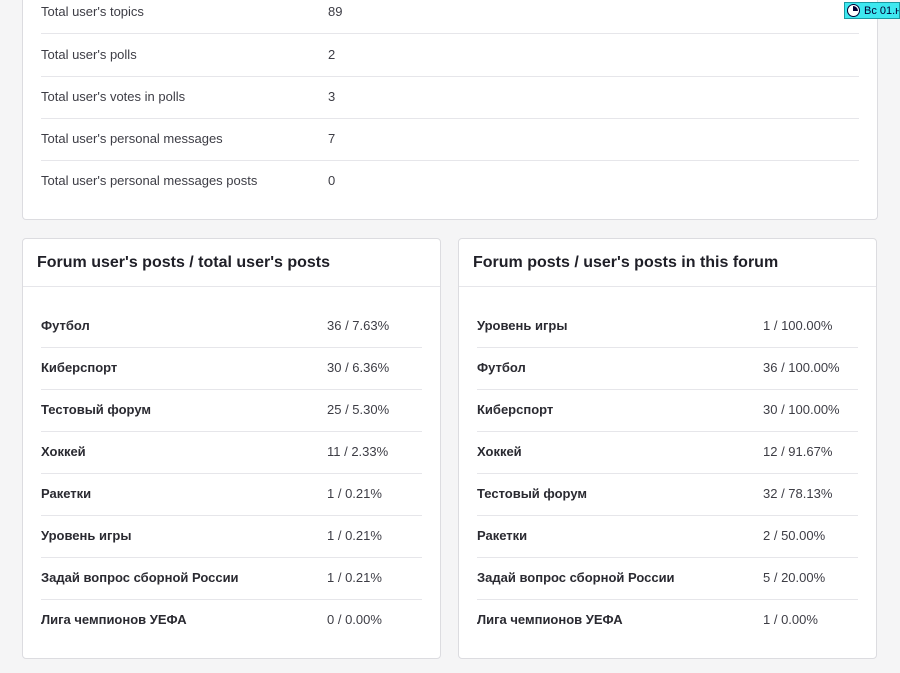 This screenshot has width=900, height=673. I want to click on table-row: Футбол 36 / 7.63%, so click(231, 326).